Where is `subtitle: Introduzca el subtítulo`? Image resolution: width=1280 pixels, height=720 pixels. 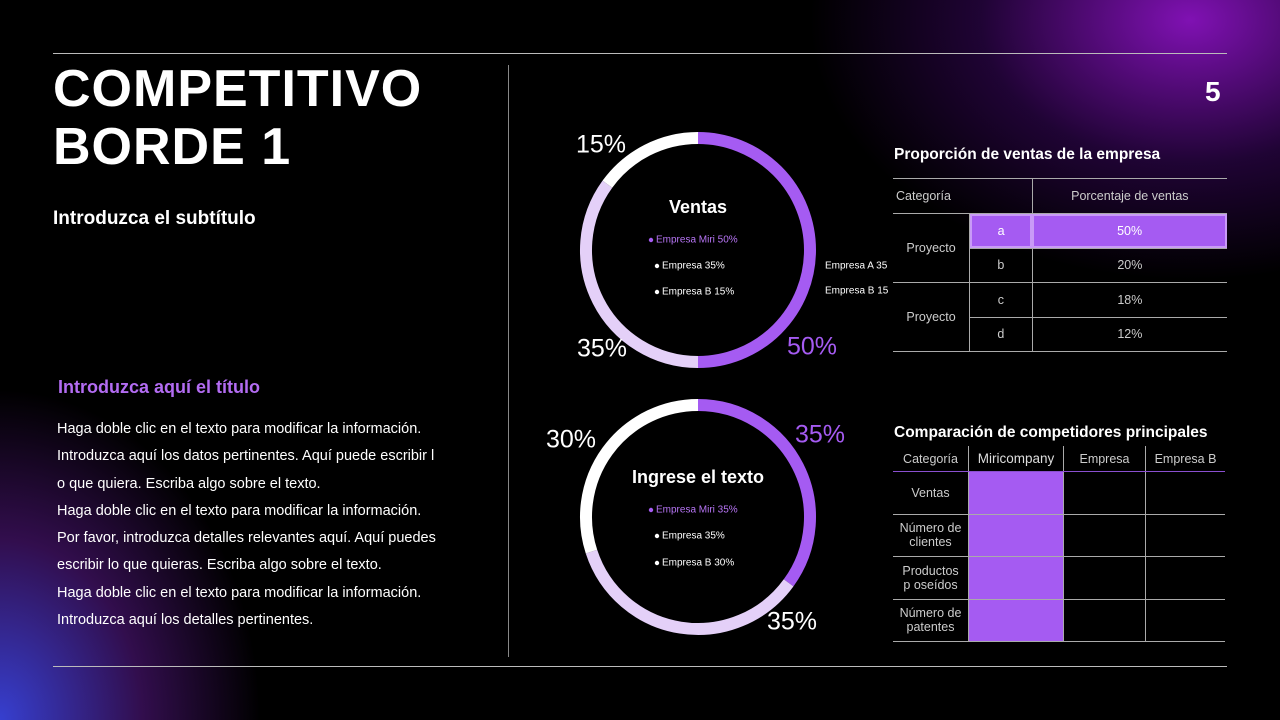
subtitle: Introduzca el subtítulo is located at coordinates (154, 218).